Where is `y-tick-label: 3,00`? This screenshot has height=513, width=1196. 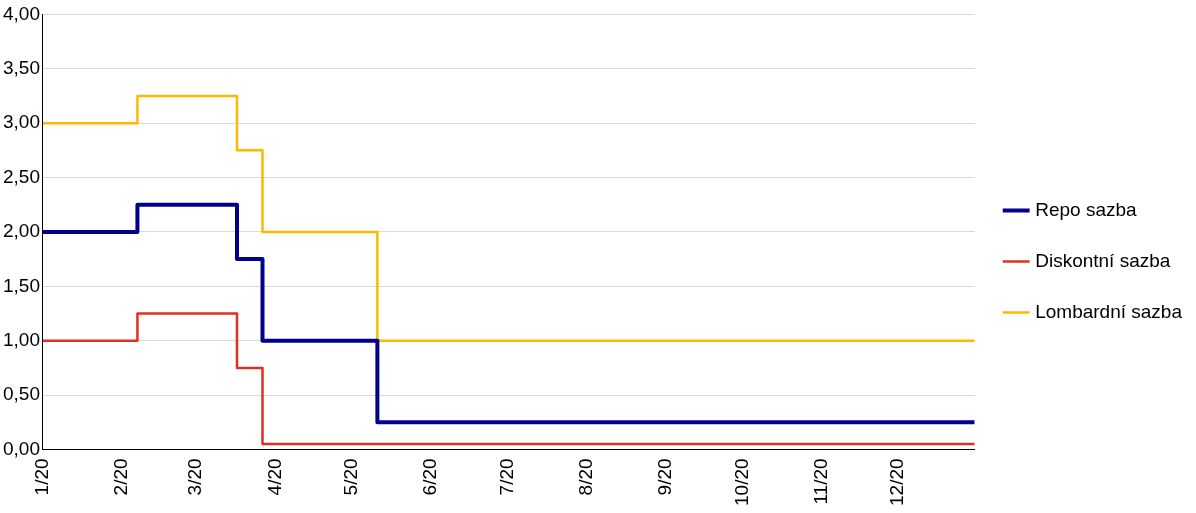
y-tick-label: 3,00 is located at coordinates (21, 122).